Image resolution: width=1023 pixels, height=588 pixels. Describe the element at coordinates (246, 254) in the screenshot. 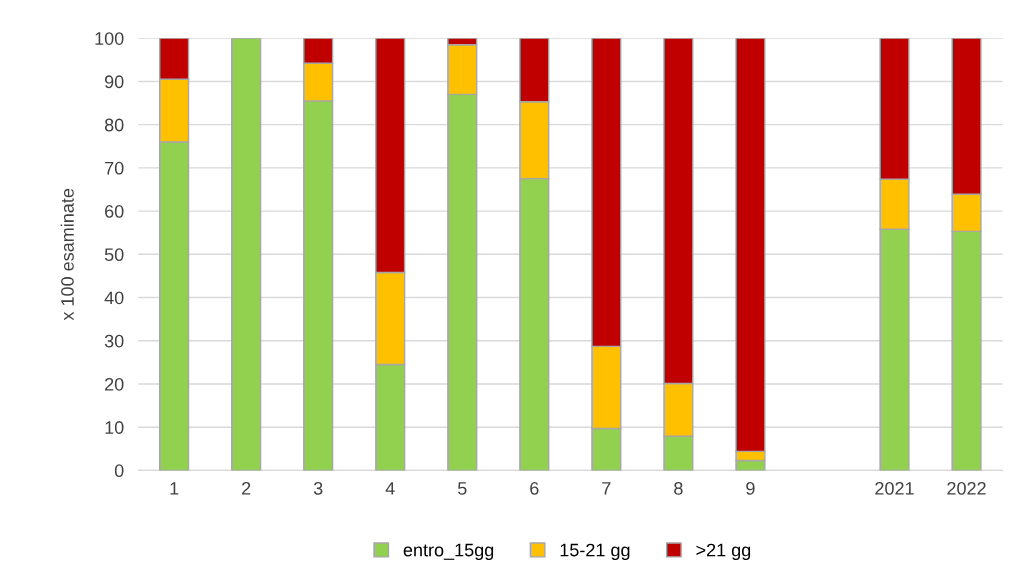

I see `bar` at that location.